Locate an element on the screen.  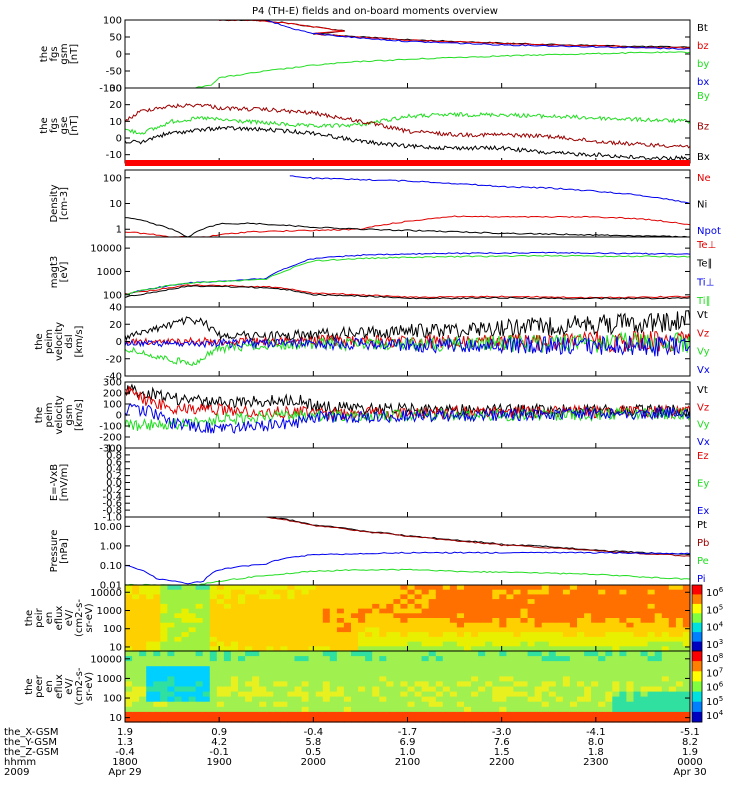
legend-pressure: Pt is located at coordinates (702, 525).